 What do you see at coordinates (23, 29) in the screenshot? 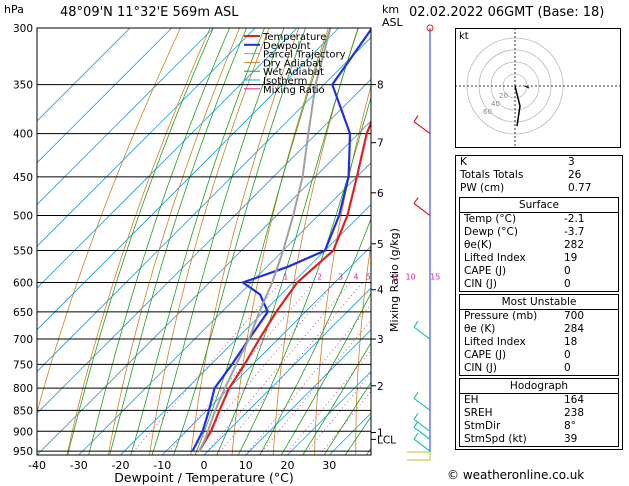
I see `pressure-tick-label: 300` at bounding box center [23, 29].